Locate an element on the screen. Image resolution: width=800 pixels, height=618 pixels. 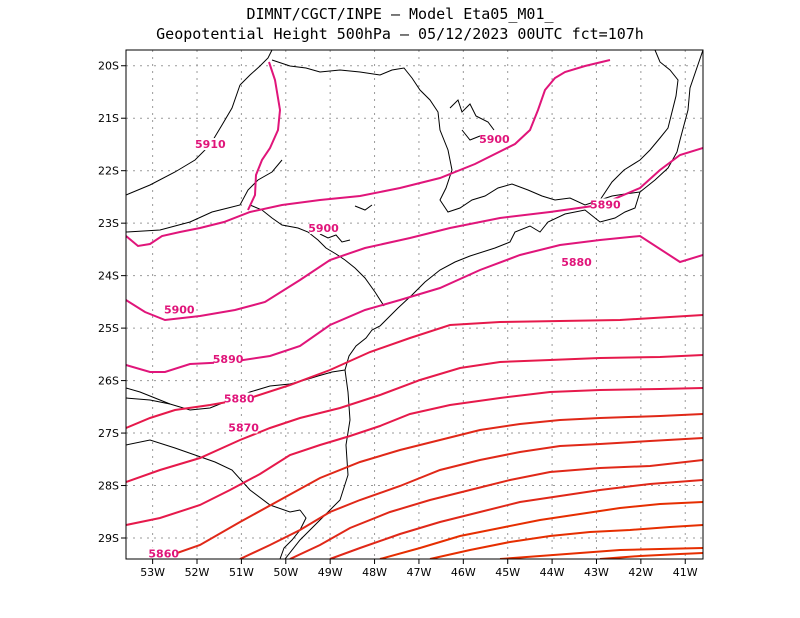
tick-label-lon: 53W is located at coordinates (152, 572).